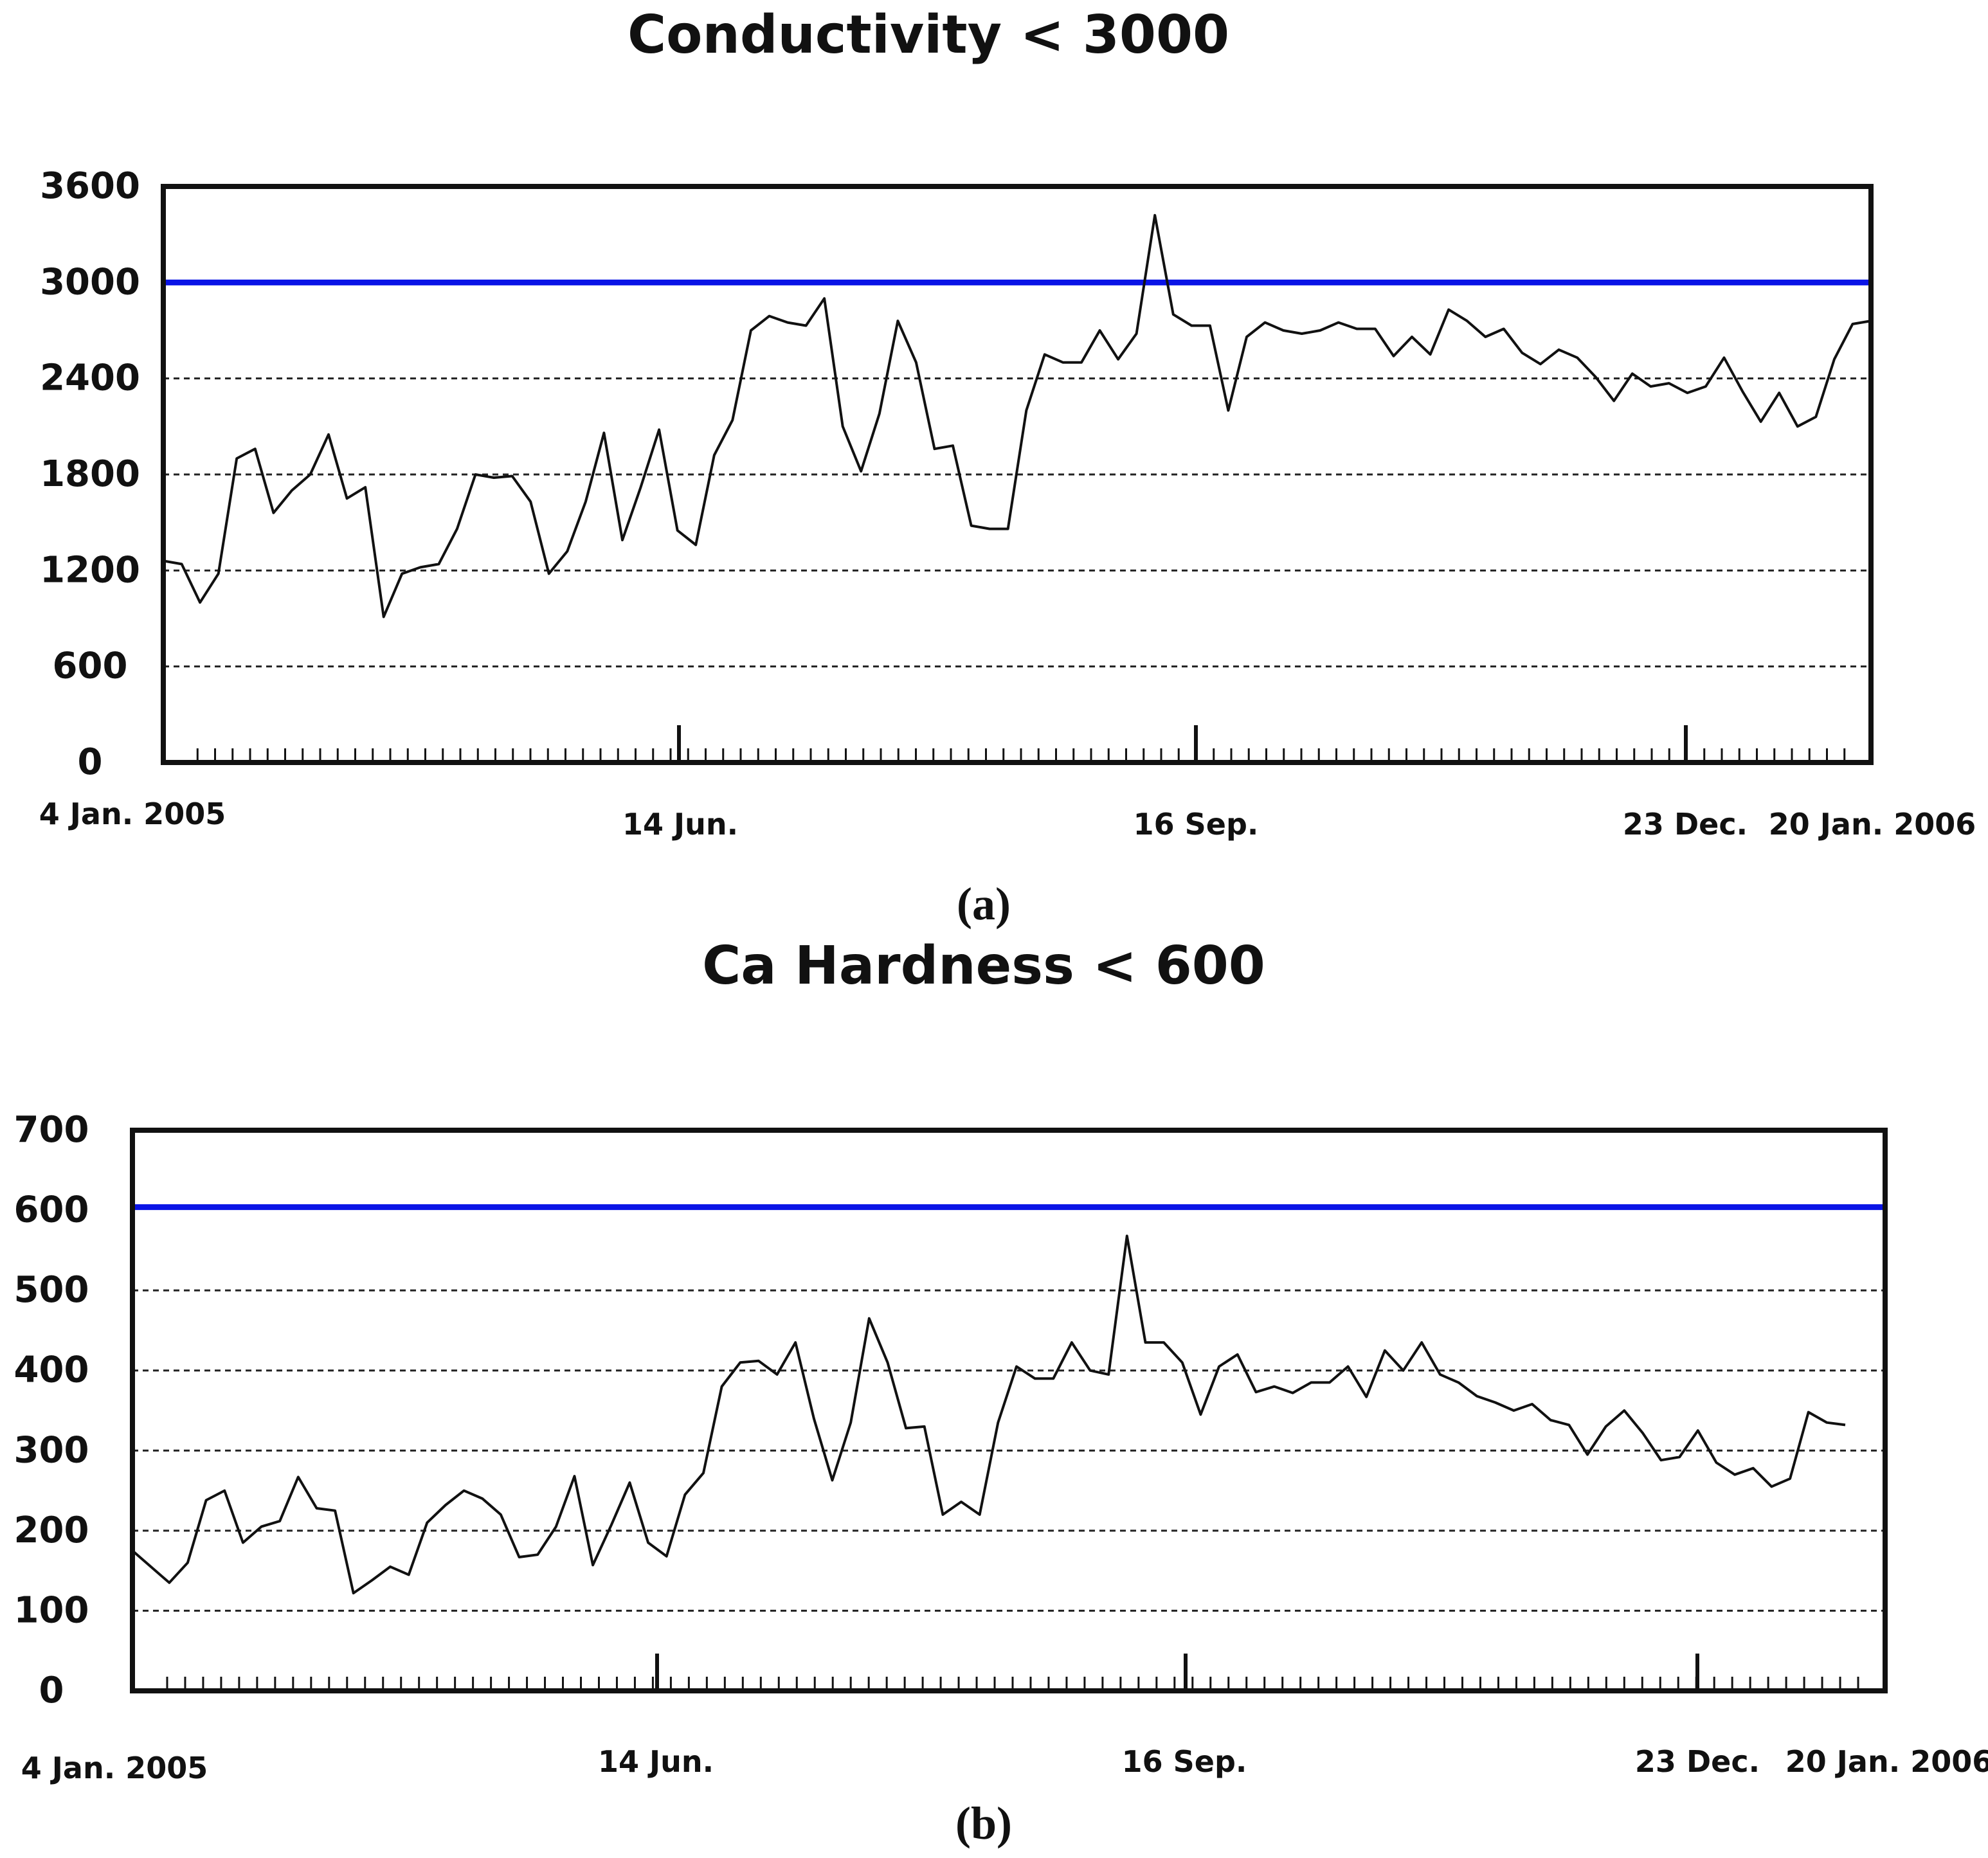 Image resolution: width=1988 pixels, height=1858 pixels. Describe the element at coordinates (90, 570) in the screenshot. I see `chart-a-y-tick-label: 1200` at that location.